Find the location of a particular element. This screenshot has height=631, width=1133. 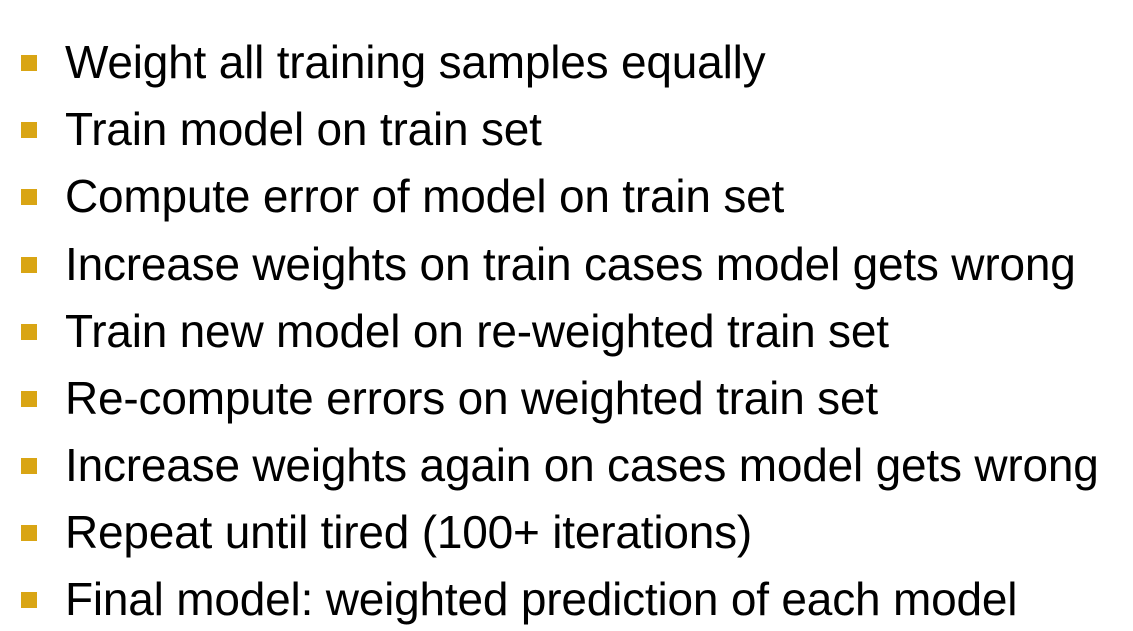

bullet-text: Train new model on re-weighted train set is located at coordinates (477, 331).